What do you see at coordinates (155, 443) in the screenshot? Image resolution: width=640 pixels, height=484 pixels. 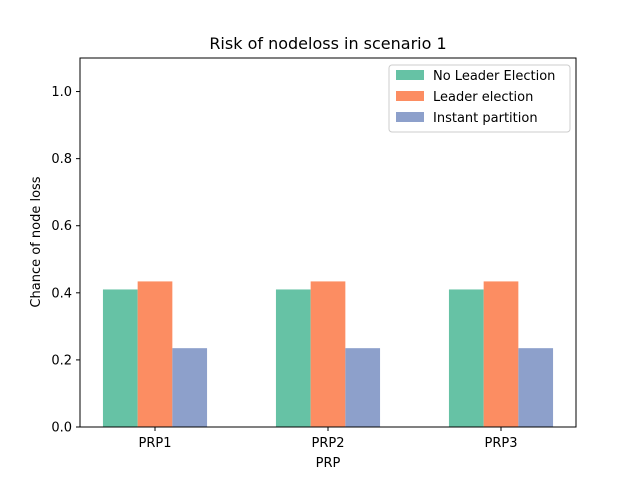 I see `x-tick-label: PRP1` at bounding box center [155, 443].